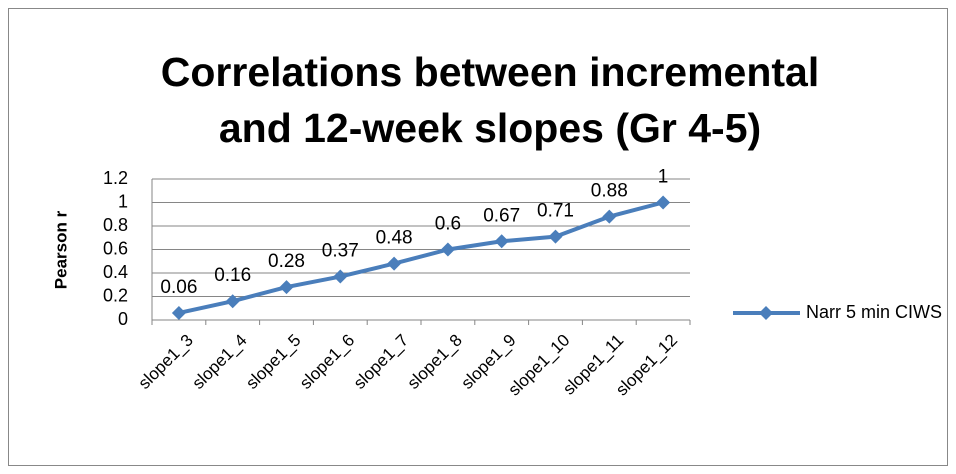  Describe the element at coordinates (115, 295) in the screenshot. I see `y-tick-label: 0.2` at that location.